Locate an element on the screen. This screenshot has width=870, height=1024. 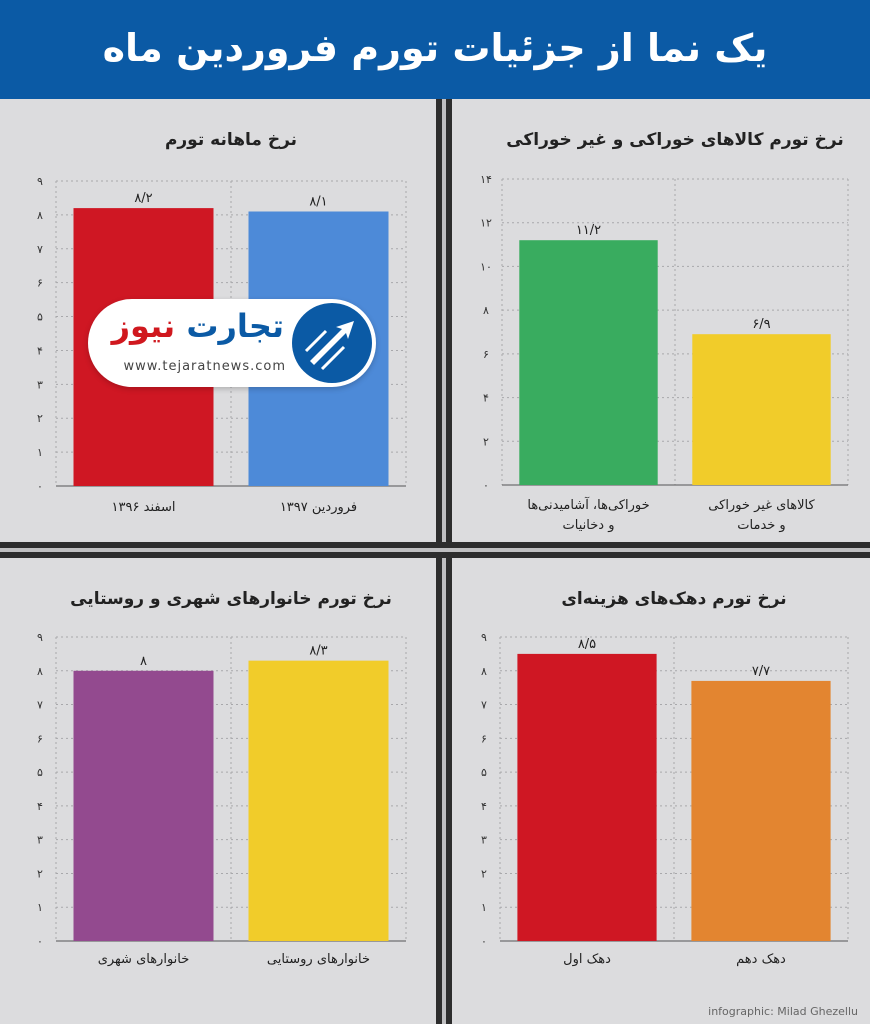
y-tick-label: ۱۴ is located at coordinates (486, 179).